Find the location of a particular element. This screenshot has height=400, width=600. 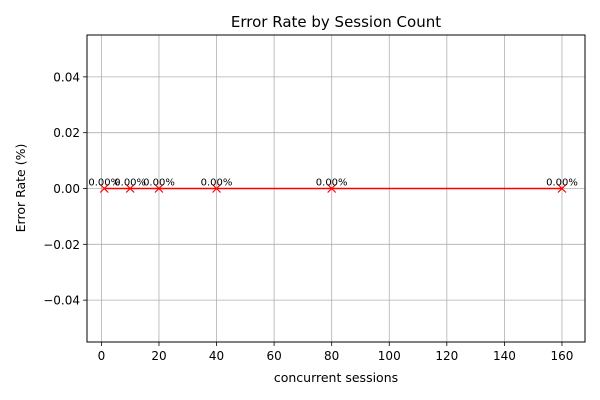

y-tick-label: 0.04 is located at coordinates (66, 77).